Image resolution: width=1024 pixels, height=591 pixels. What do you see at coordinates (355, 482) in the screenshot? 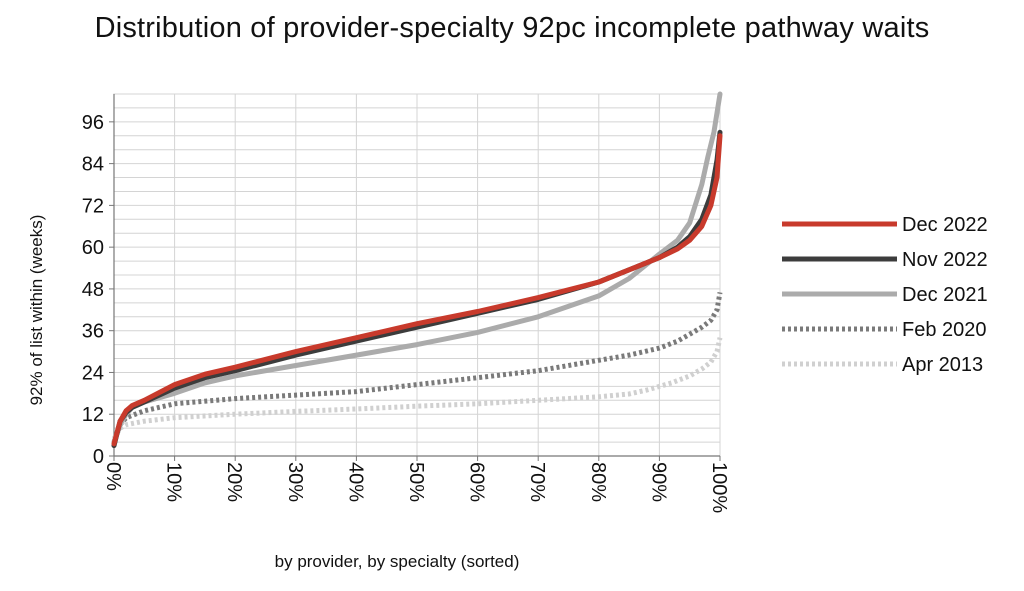
I see `x-tick-label: 40%` at bounding box center [355, 482].